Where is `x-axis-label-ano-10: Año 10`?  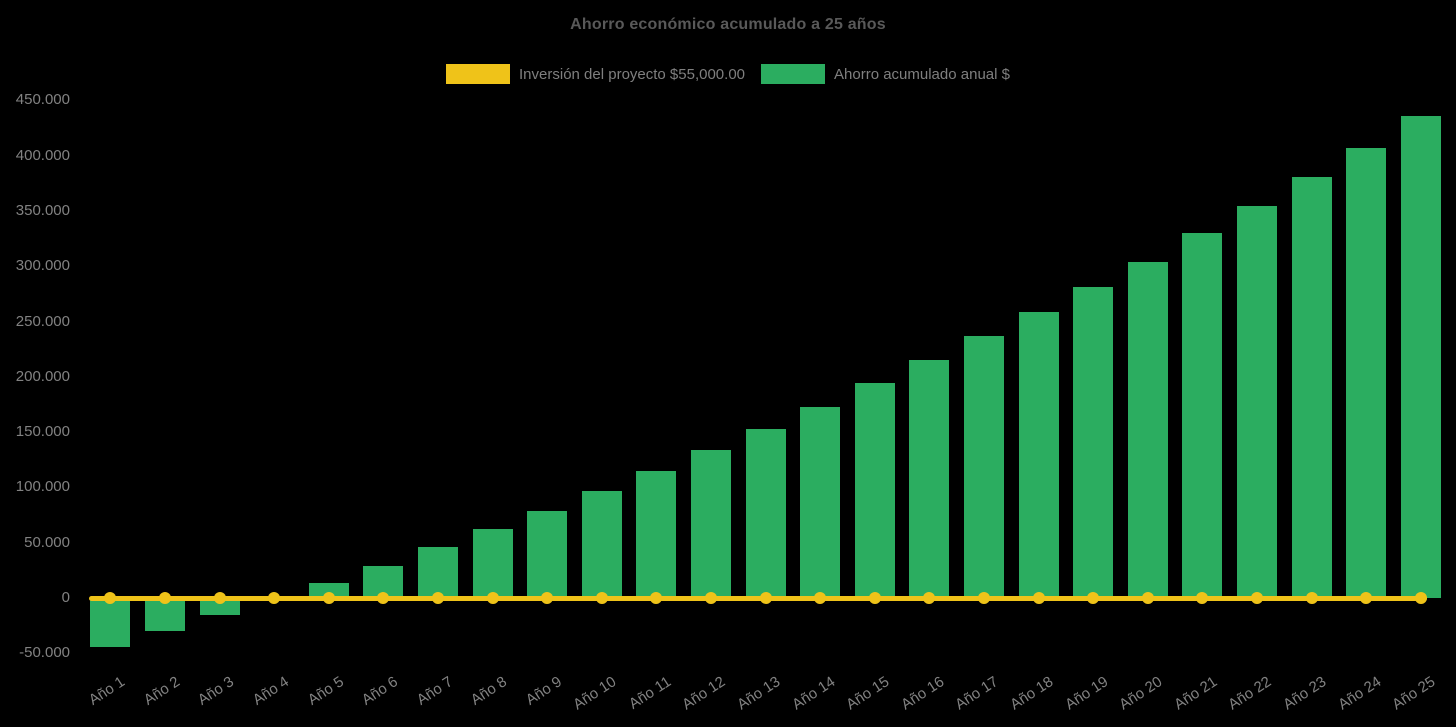 x-axis-label-ano-10: Año 10 is located at coordinates (595, 693).